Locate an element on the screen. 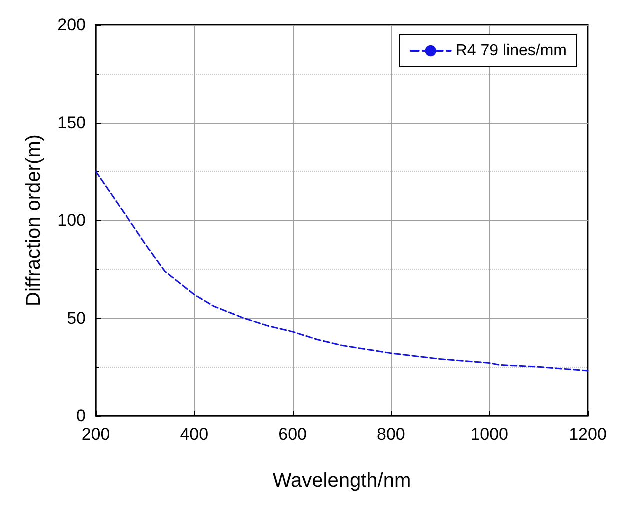 This screenshot has width=625, height=512. y-tick-label: 0 is located at coordinates (81, 416).